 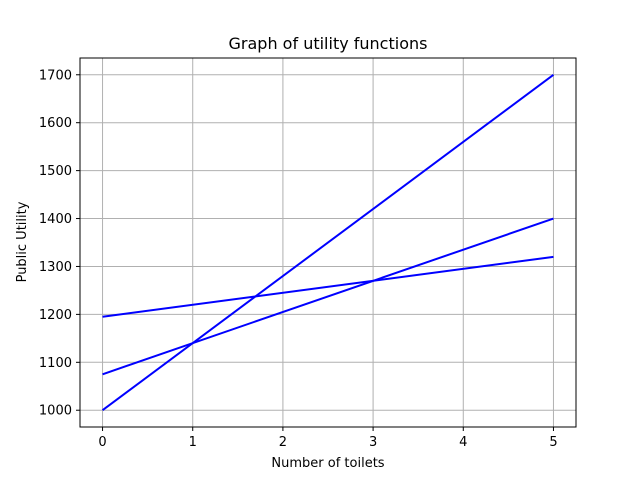 What do you see at coordinates (328, 438) in the screenshot?
I see `x-axis-ticks: 0 1 2 3 4 5` at bounding box center [328, 438].